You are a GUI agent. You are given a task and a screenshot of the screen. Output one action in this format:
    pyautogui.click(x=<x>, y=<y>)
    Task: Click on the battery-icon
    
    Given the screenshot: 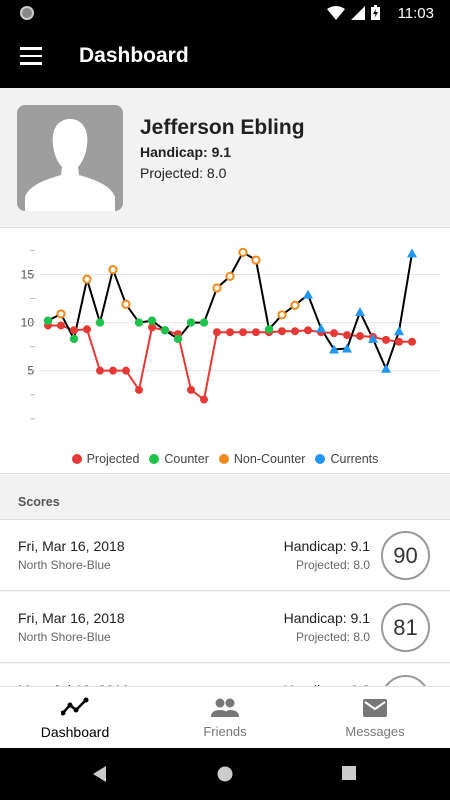 What is the action you would take?
    pyautogui.click(x=375, y=12)
    